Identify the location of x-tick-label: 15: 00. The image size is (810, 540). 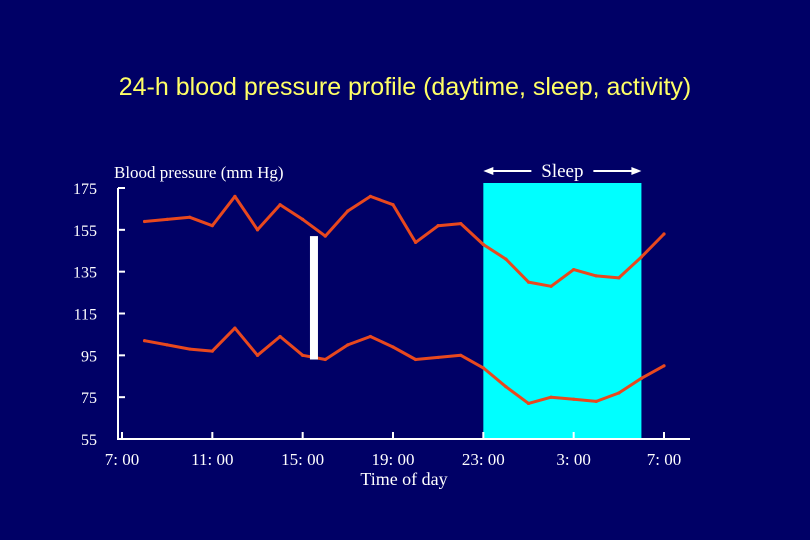
(302, 459).